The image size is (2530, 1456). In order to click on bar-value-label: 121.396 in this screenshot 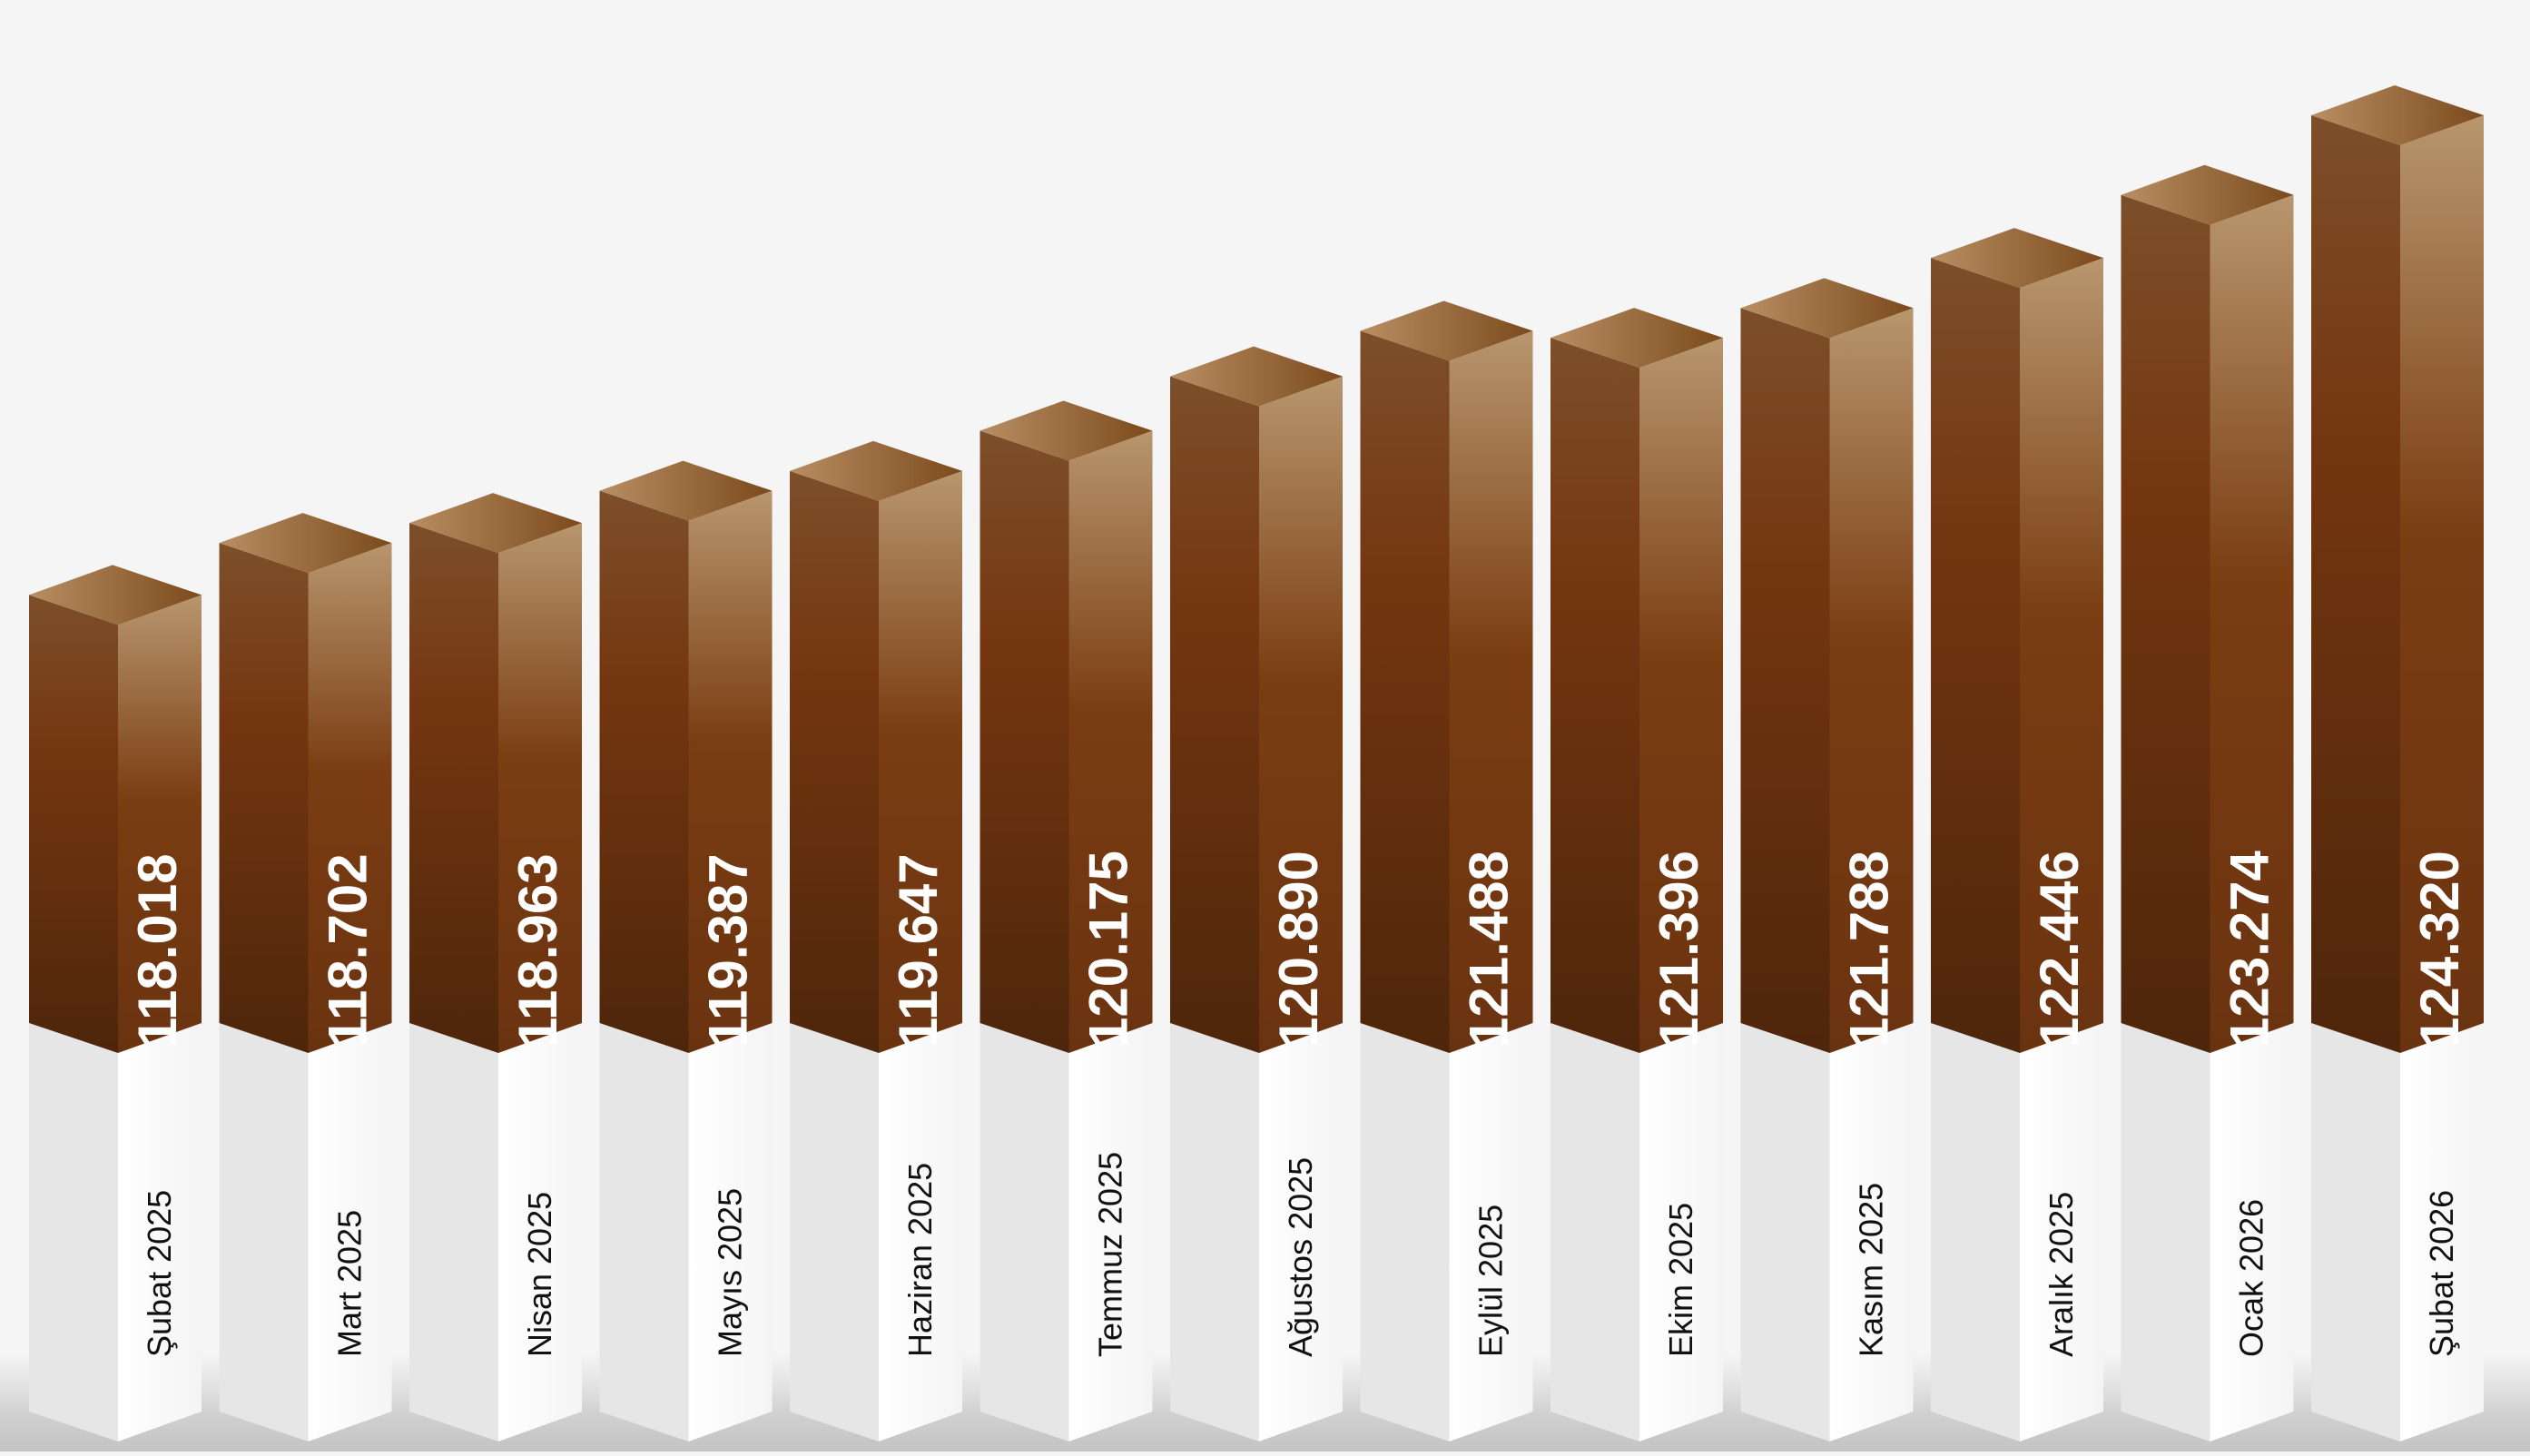, I will do `click(1679, 949)`.